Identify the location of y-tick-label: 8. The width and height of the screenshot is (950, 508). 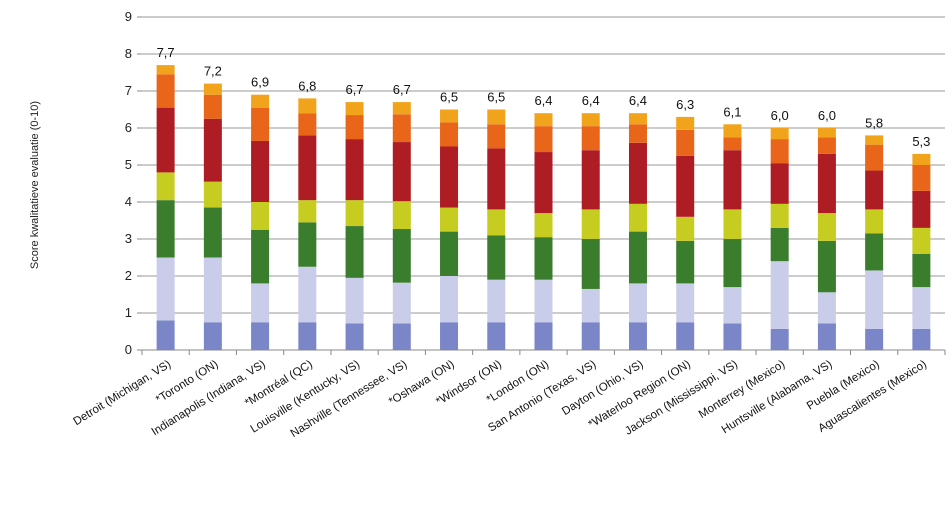
(128, 53).